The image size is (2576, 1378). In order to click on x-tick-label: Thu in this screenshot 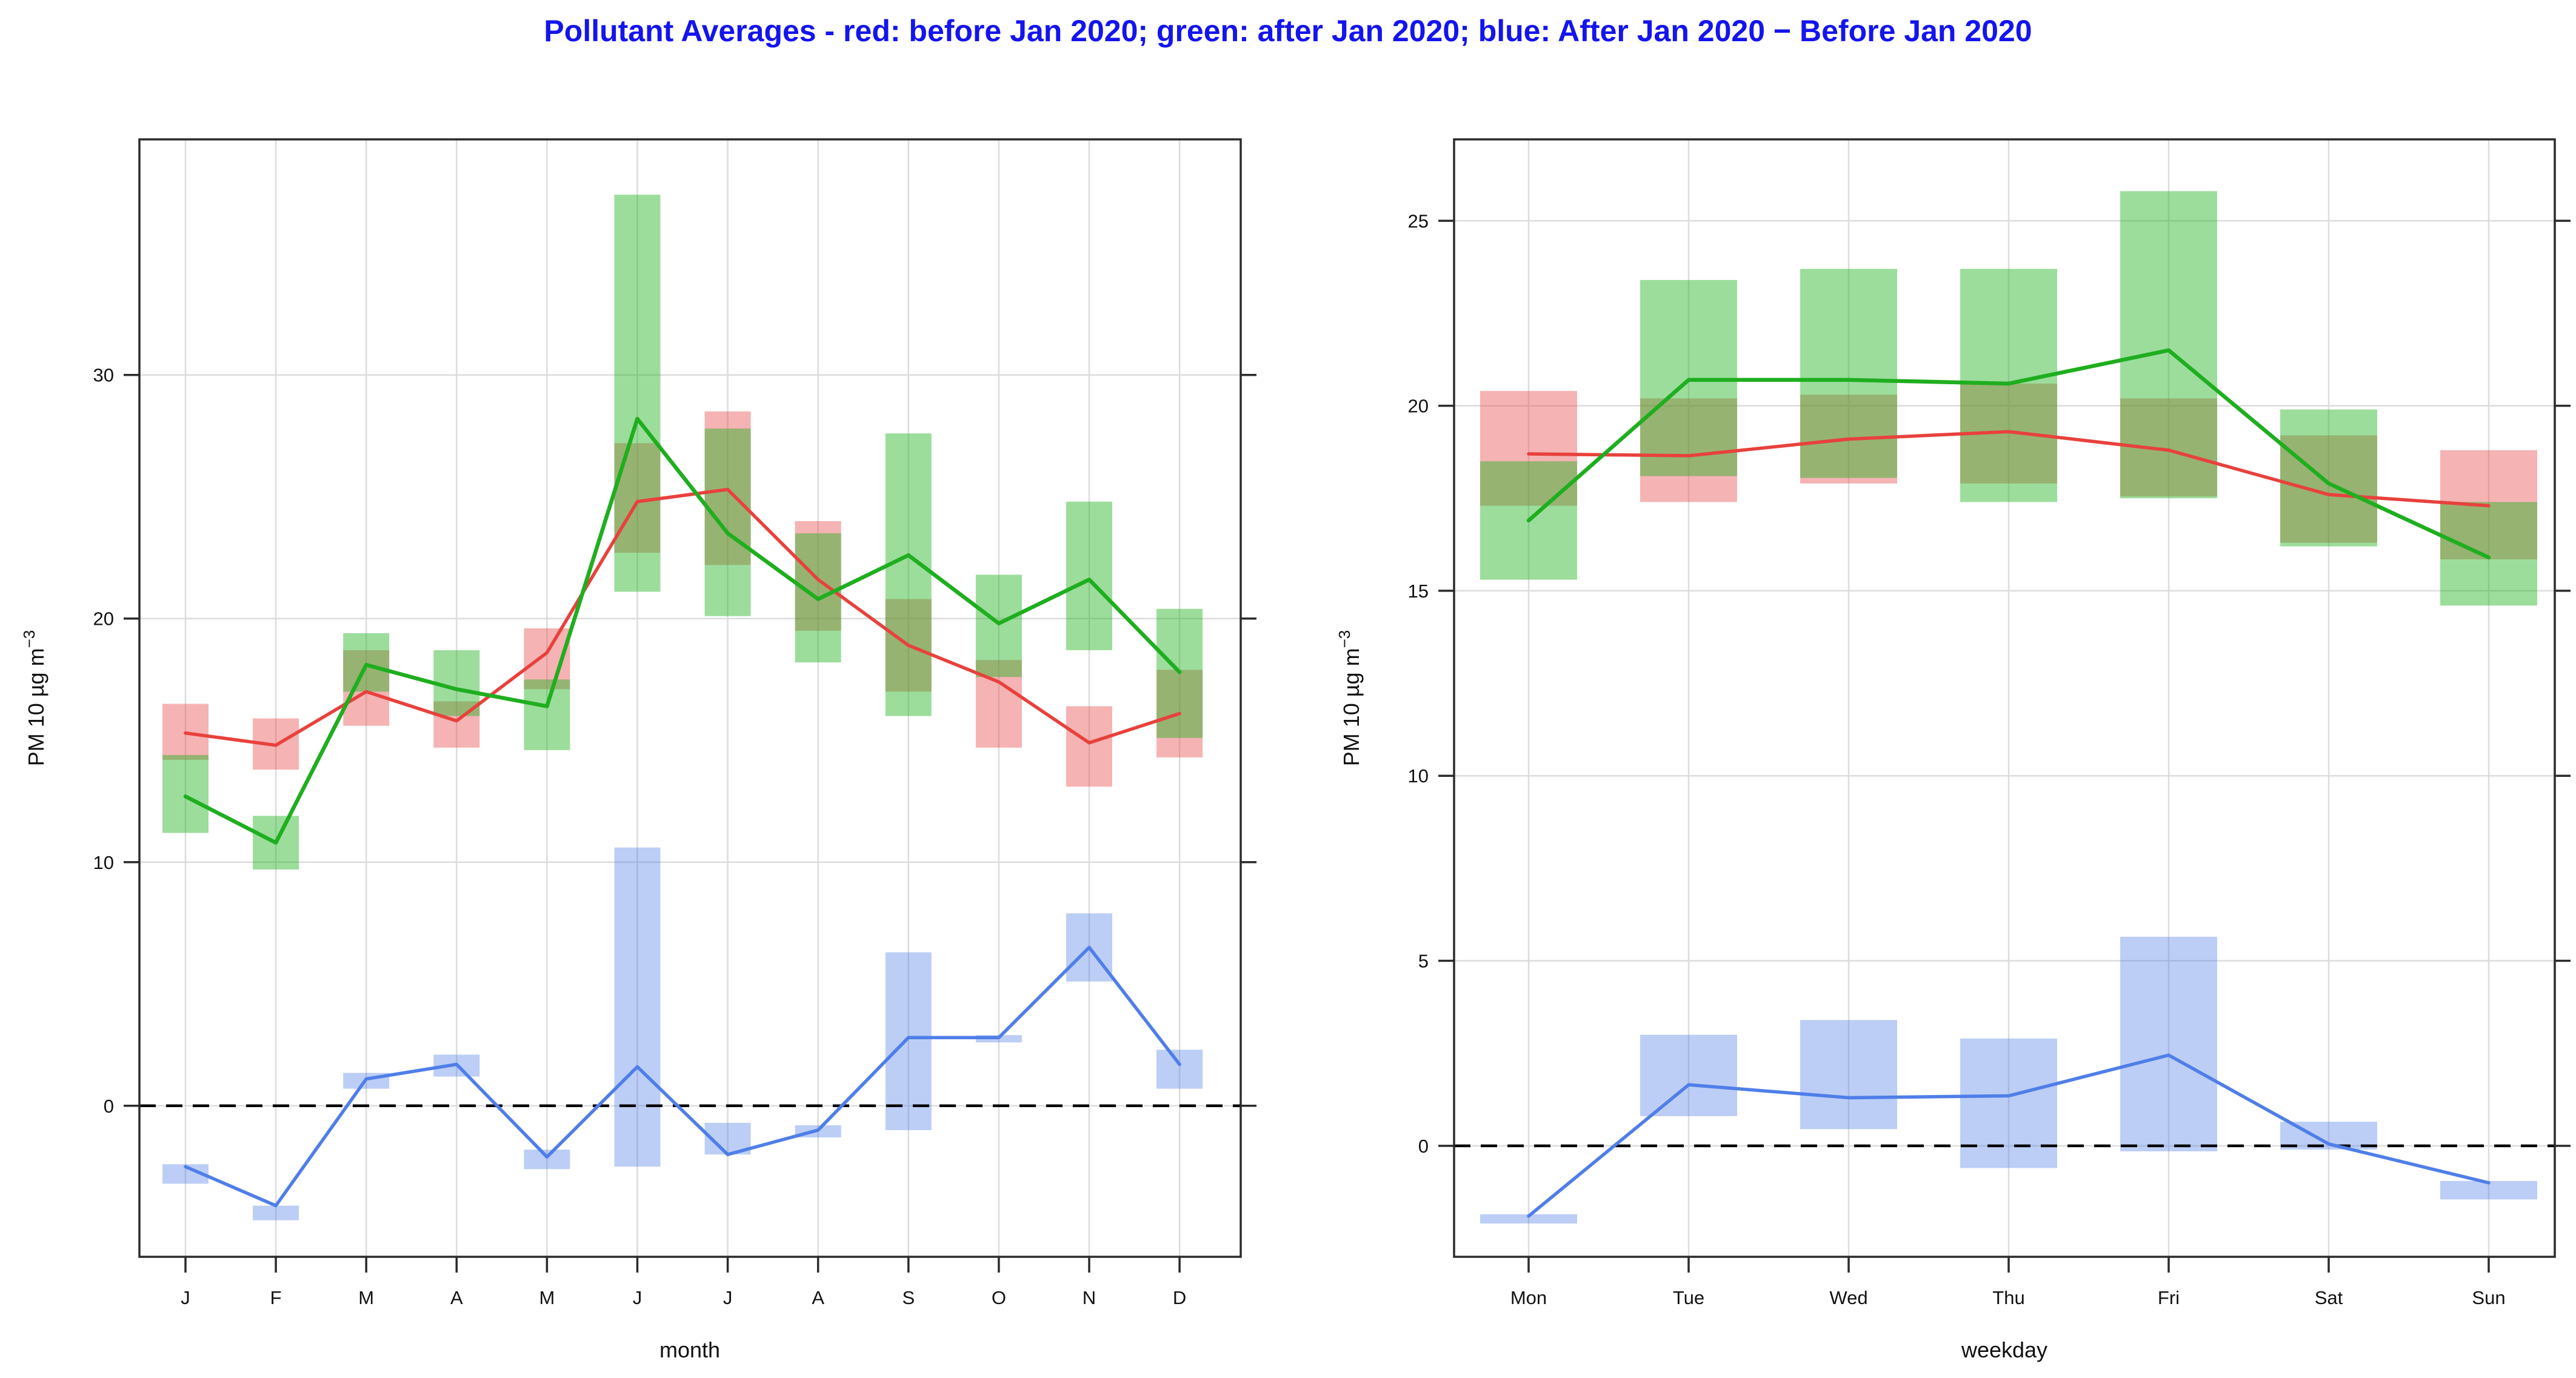, I will do `click(2008, 1297)`.